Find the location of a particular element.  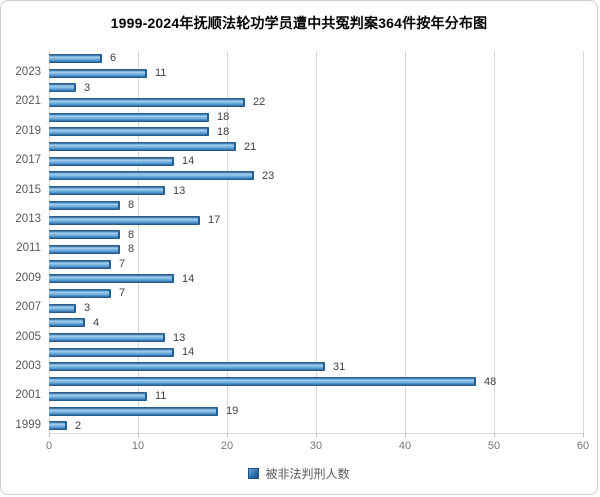

bar-1999 is located at coordinates (58, 426).